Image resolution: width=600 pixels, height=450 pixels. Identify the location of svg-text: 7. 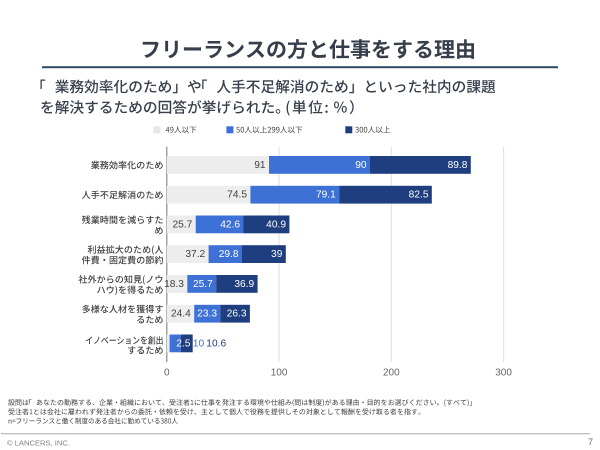
(590, 442).